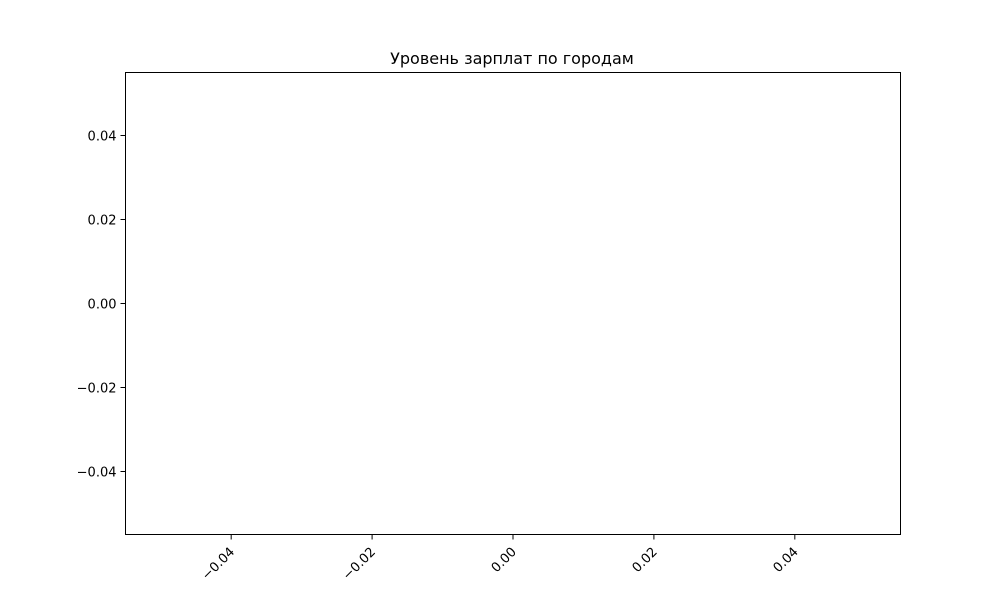 Image resolution: width=1000 pixels, height=600 pixels. I want to click on x-tick-label: 0.00, so click(504, 560).